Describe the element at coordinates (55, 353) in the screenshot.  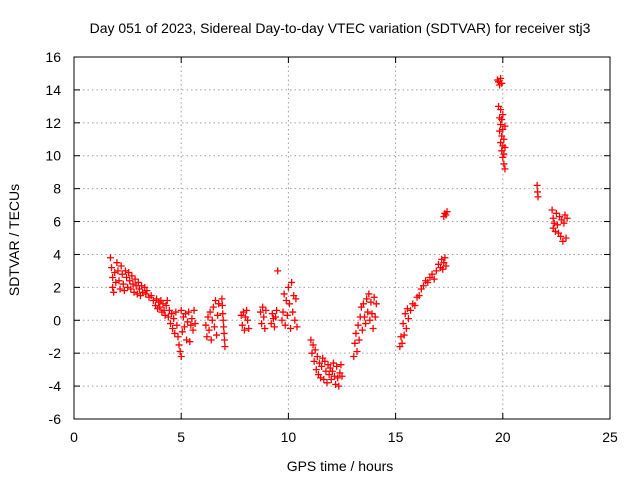
I see `y-tick-label: -2` at that location.